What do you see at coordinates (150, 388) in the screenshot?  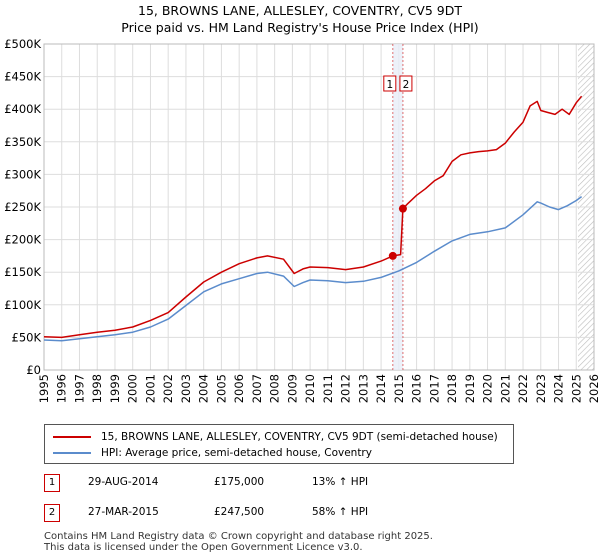 I see `x-tick-label: 2001` at bounding box center [150, 388].